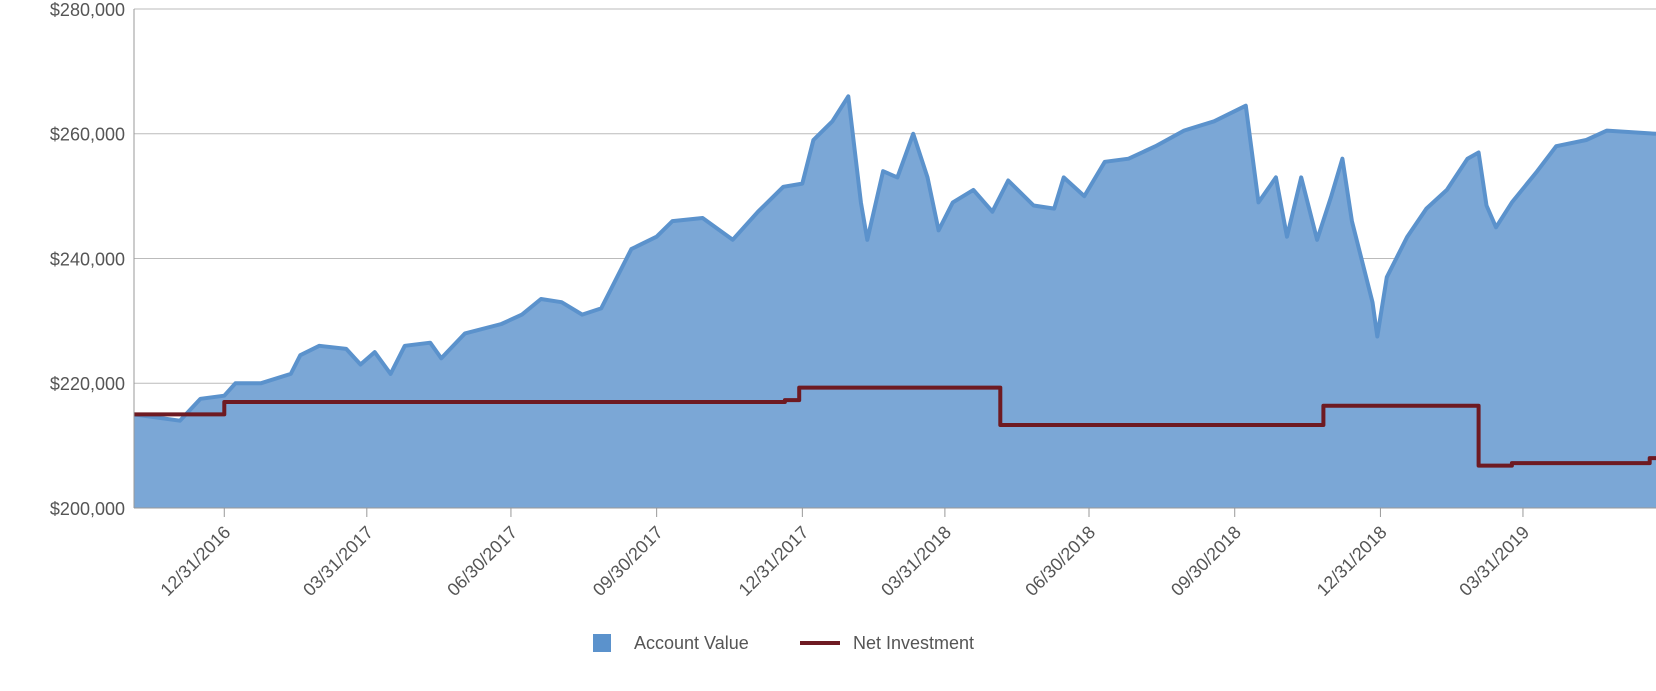 This screenshot has height=691, width=1656. I want to click on y-tick-label: $200,000, so click(87, 509).